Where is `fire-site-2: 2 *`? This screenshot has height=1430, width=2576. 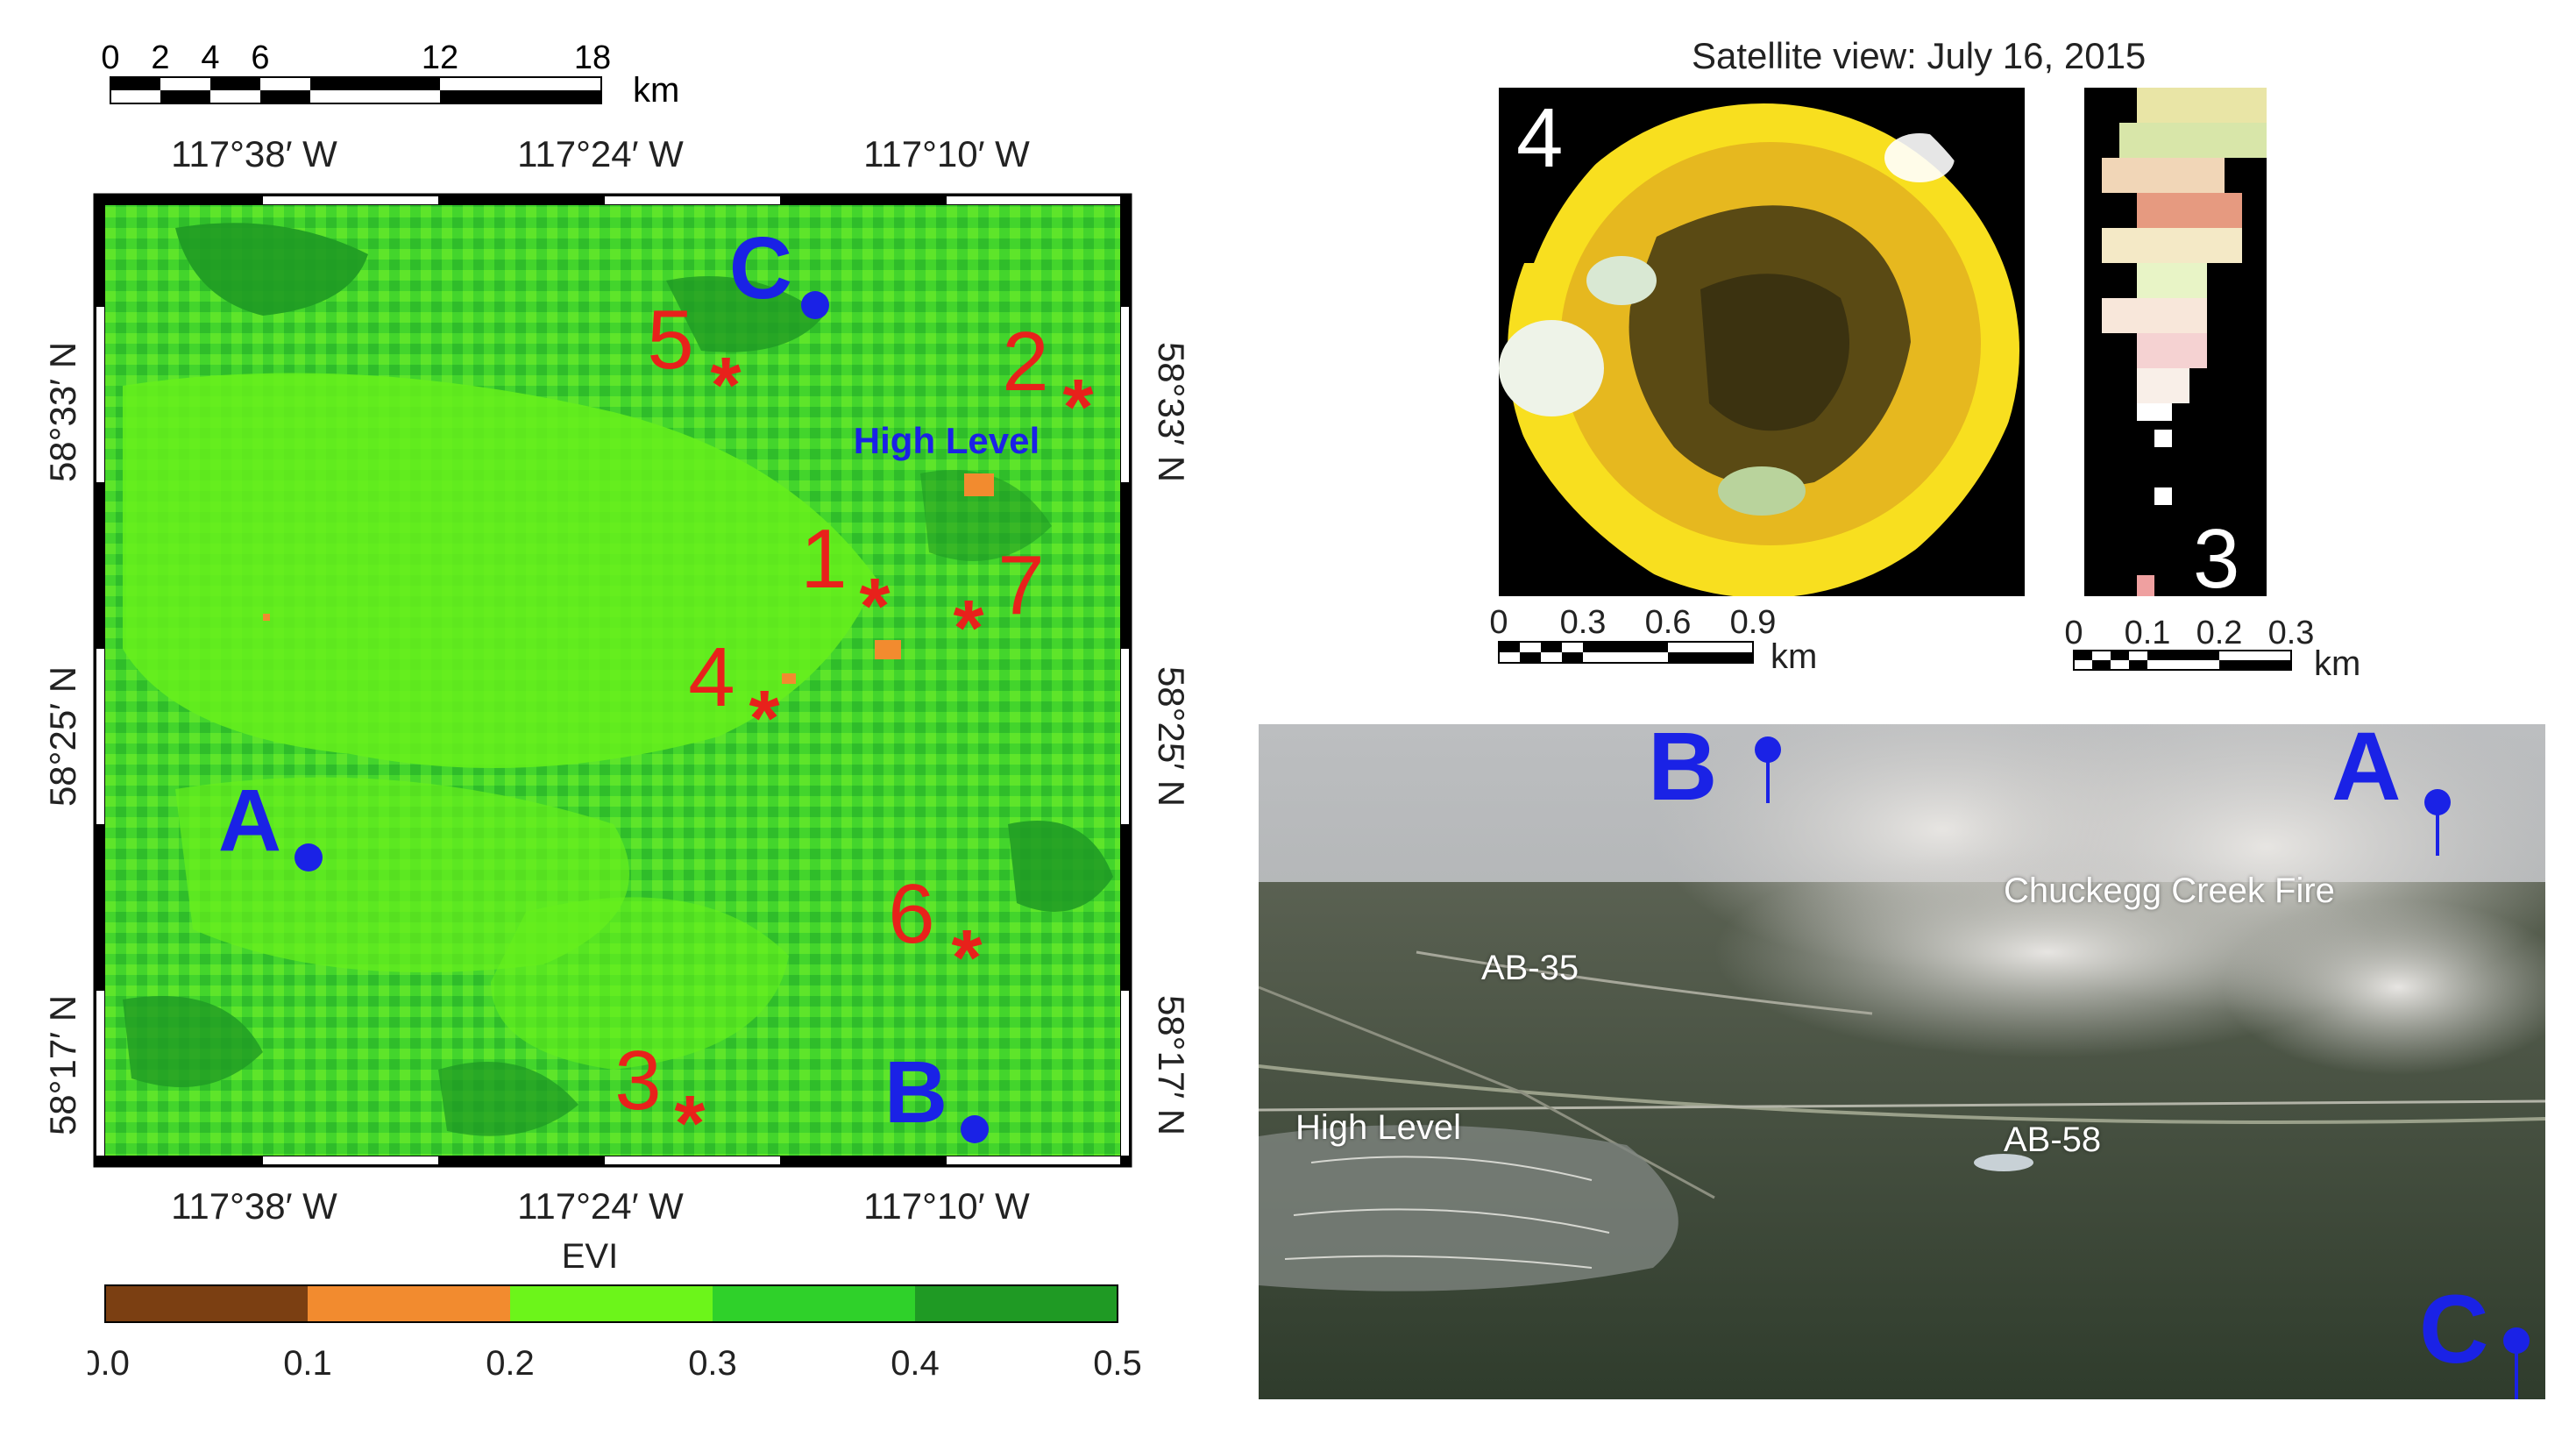
fire-site-2: 2 * is located at coordinates (1048, 383).